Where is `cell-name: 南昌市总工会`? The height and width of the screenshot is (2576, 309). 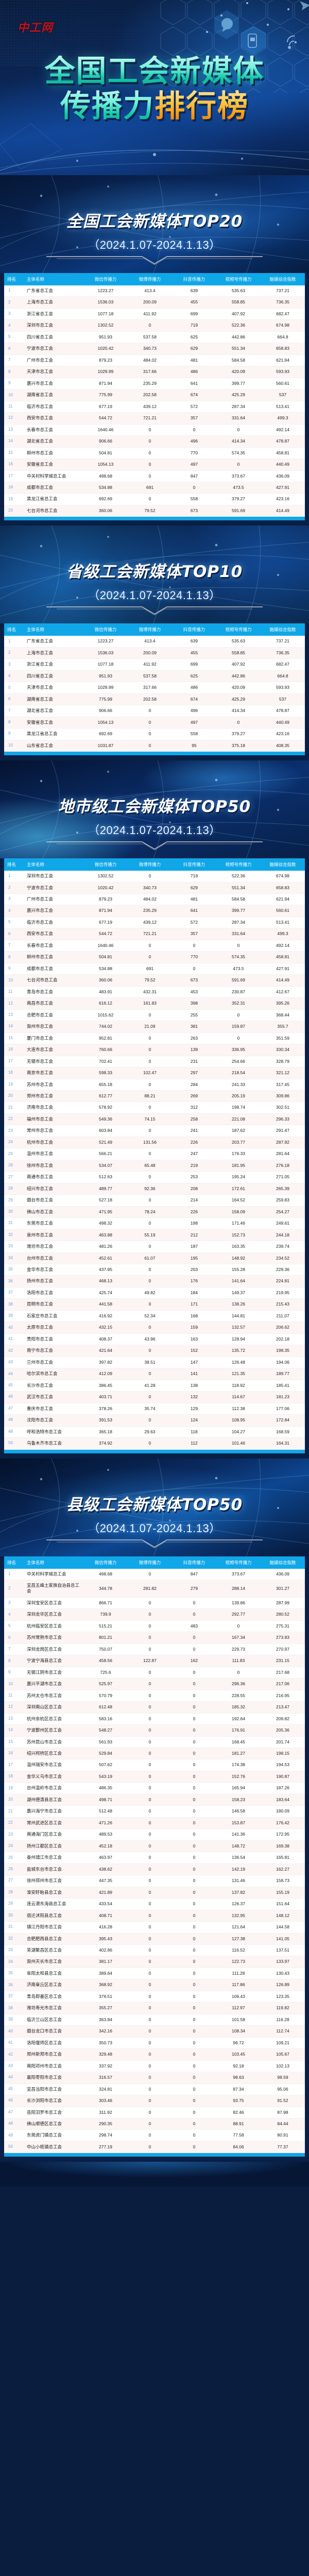
cell-name: 南昌市总工会 is located at coordinates (52, 1003).